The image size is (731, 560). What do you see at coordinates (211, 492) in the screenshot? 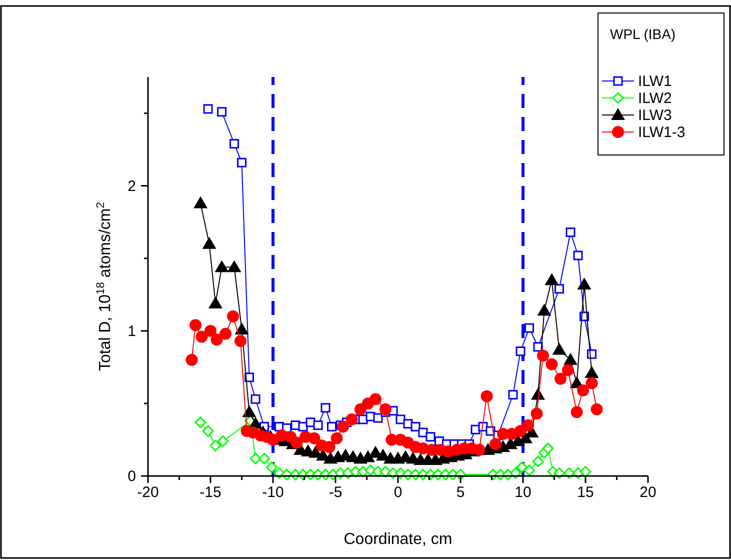
I see `x-tick-label: -15` at bounding box center [211, 492].